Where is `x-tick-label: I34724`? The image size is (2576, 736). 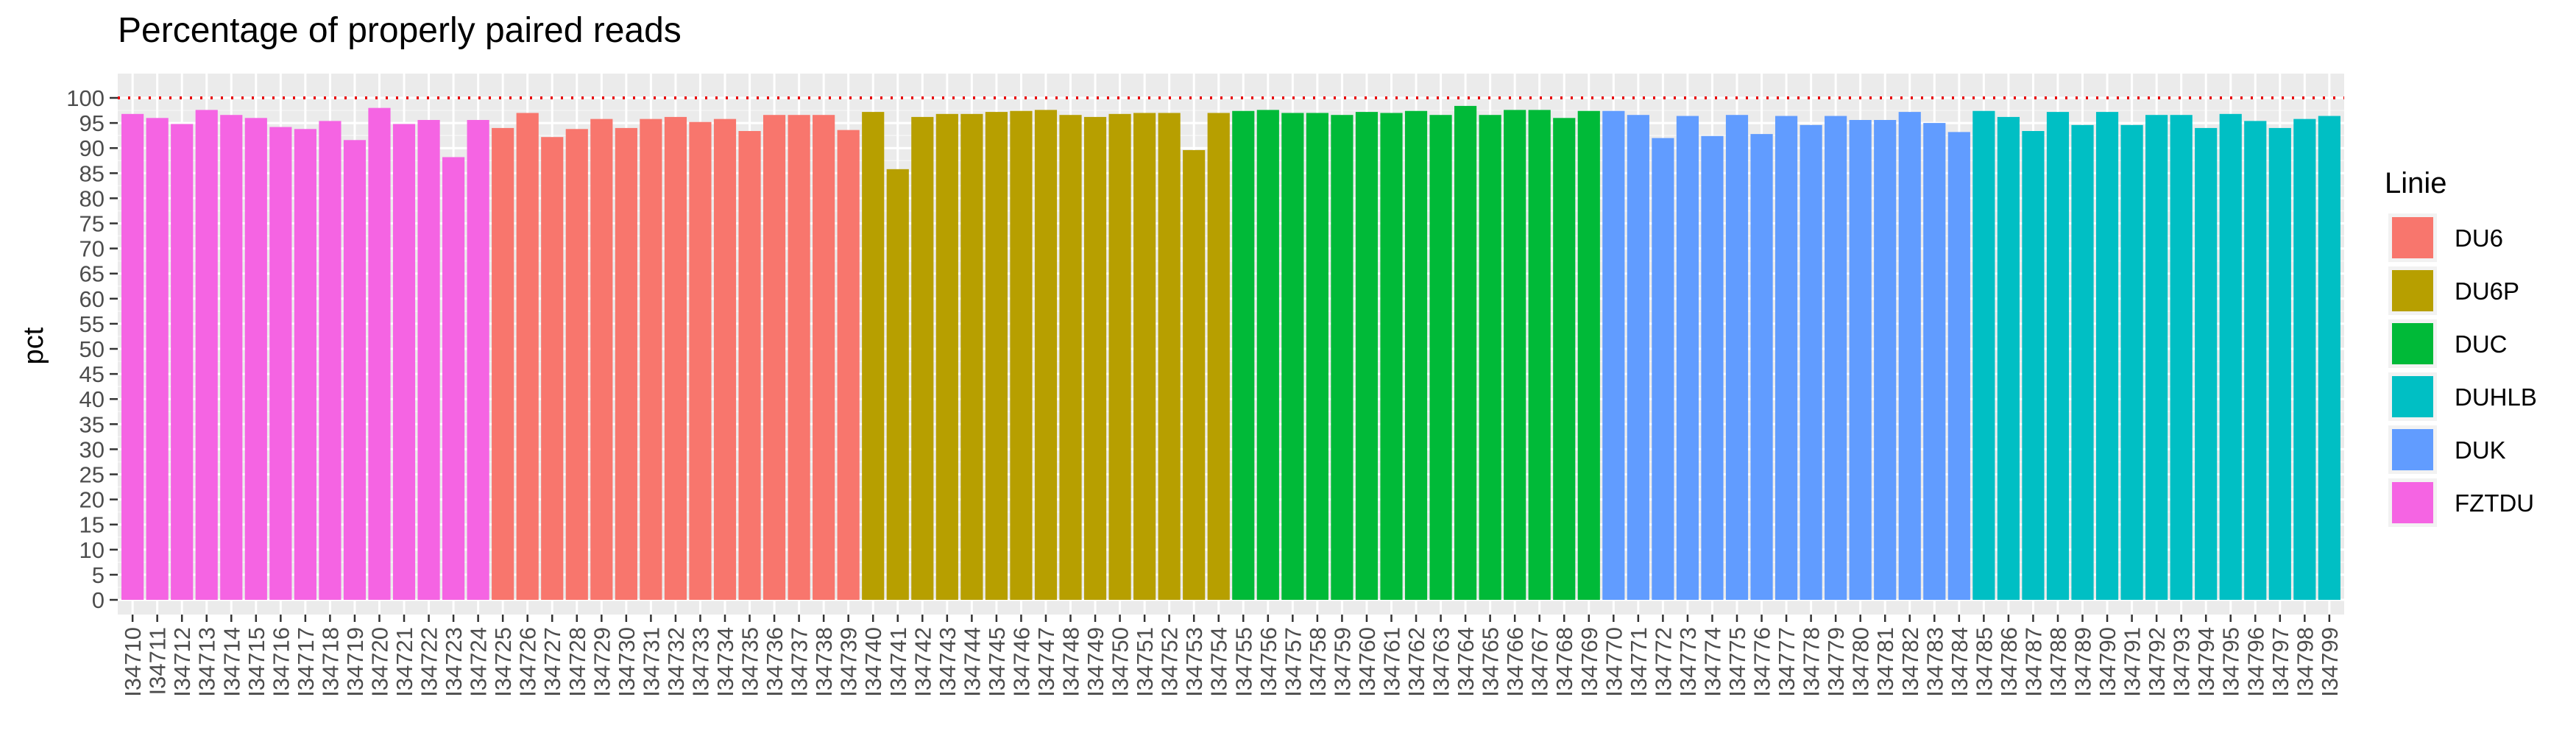
x-tick-label: I34724 is located at coordinates (479, 662).